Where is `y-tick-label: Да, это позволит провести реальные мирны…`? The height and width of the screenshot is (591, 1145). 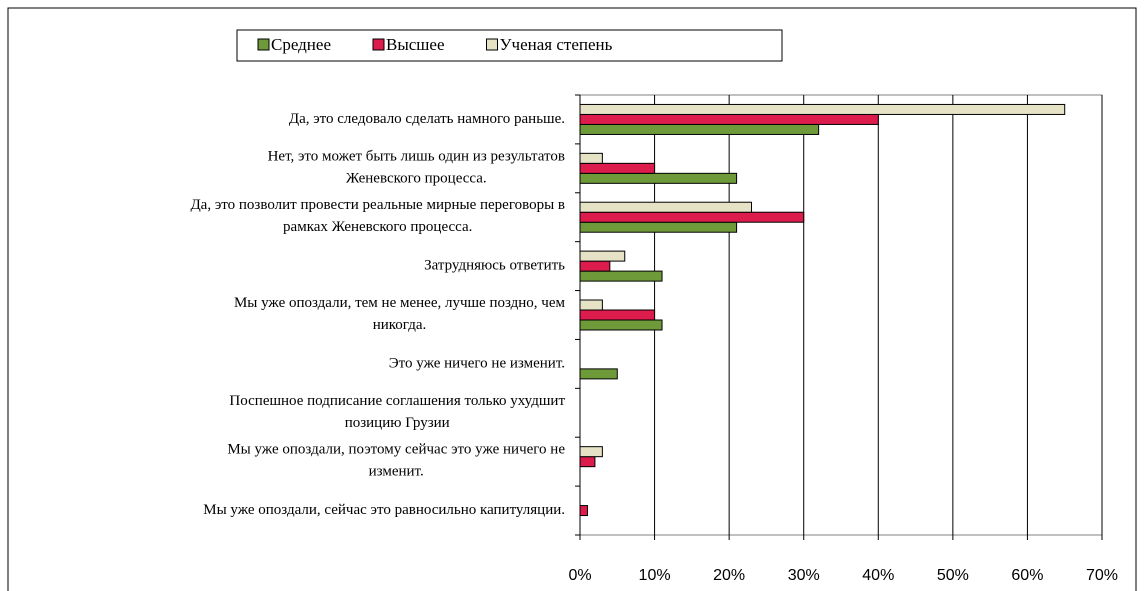 y-tick-label: Да, это позволит провести реальные мирны… is located at coordinates (377, 217).